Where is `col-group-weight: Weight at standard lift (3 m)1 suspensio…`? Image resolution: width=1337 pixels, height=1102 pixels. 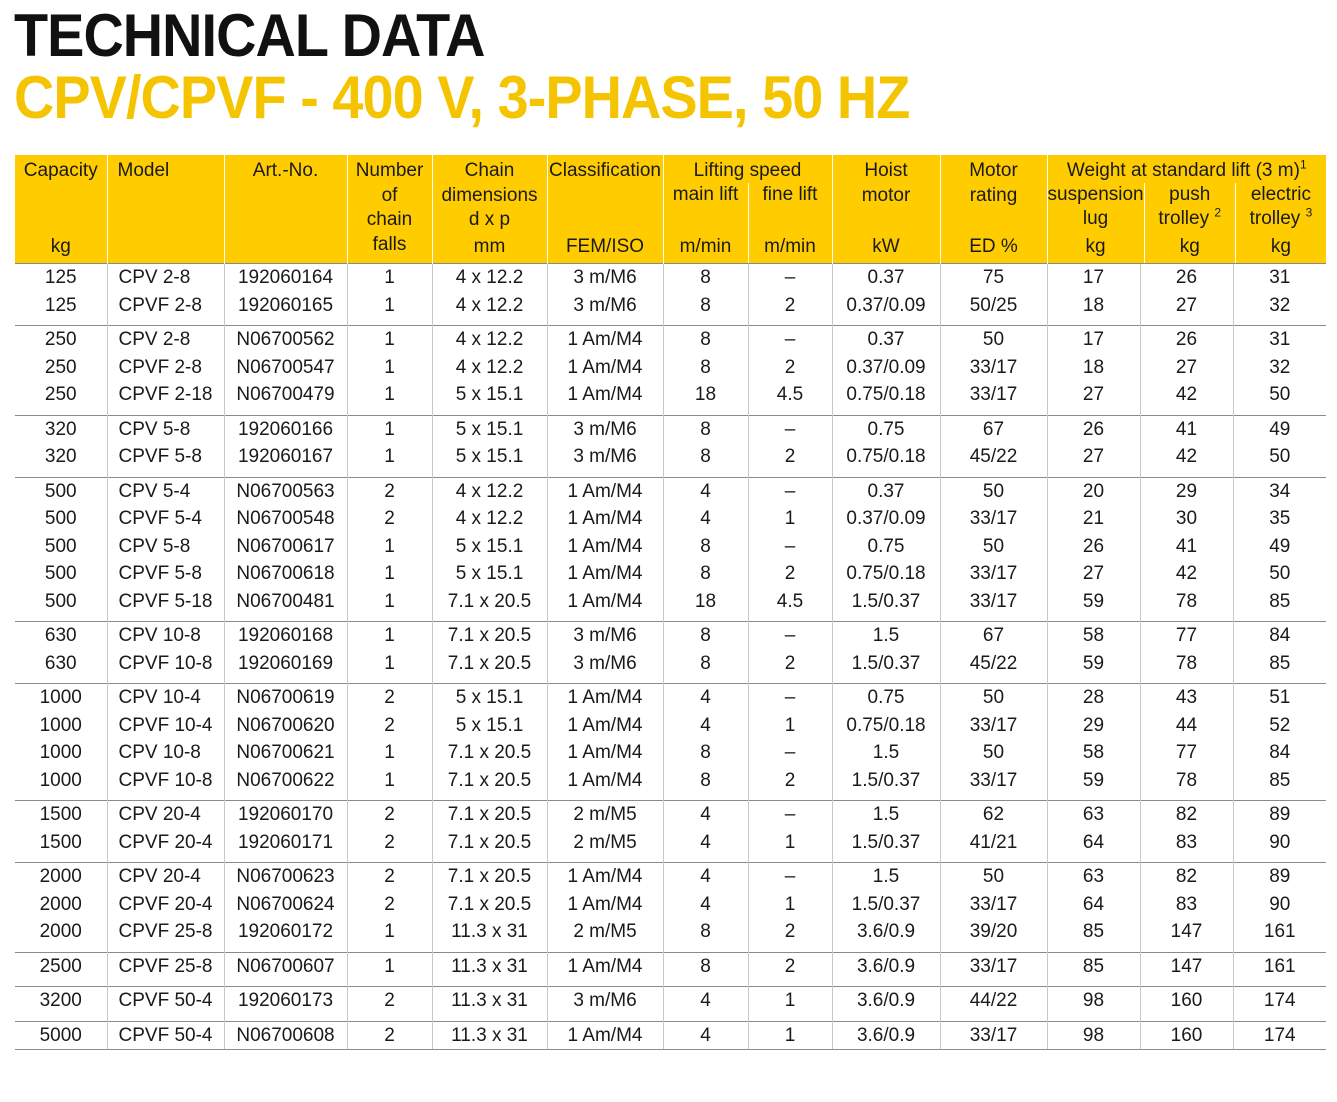
col-group-weight: Weight at standard lift (3 m)1 suspensio… is located at coordinates (1186, 209).